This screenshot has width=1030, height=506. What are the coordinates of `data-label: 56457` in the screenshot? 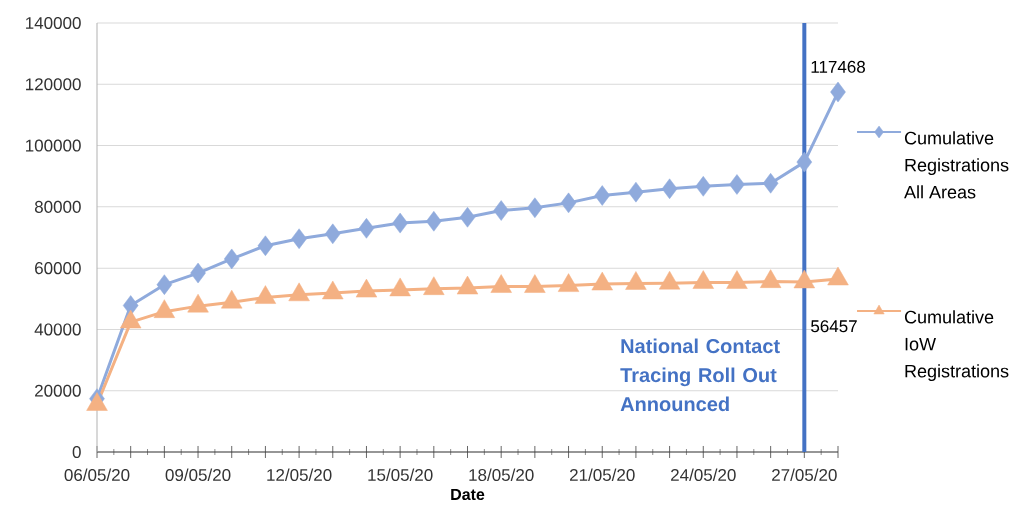 It's located at (834, 326).